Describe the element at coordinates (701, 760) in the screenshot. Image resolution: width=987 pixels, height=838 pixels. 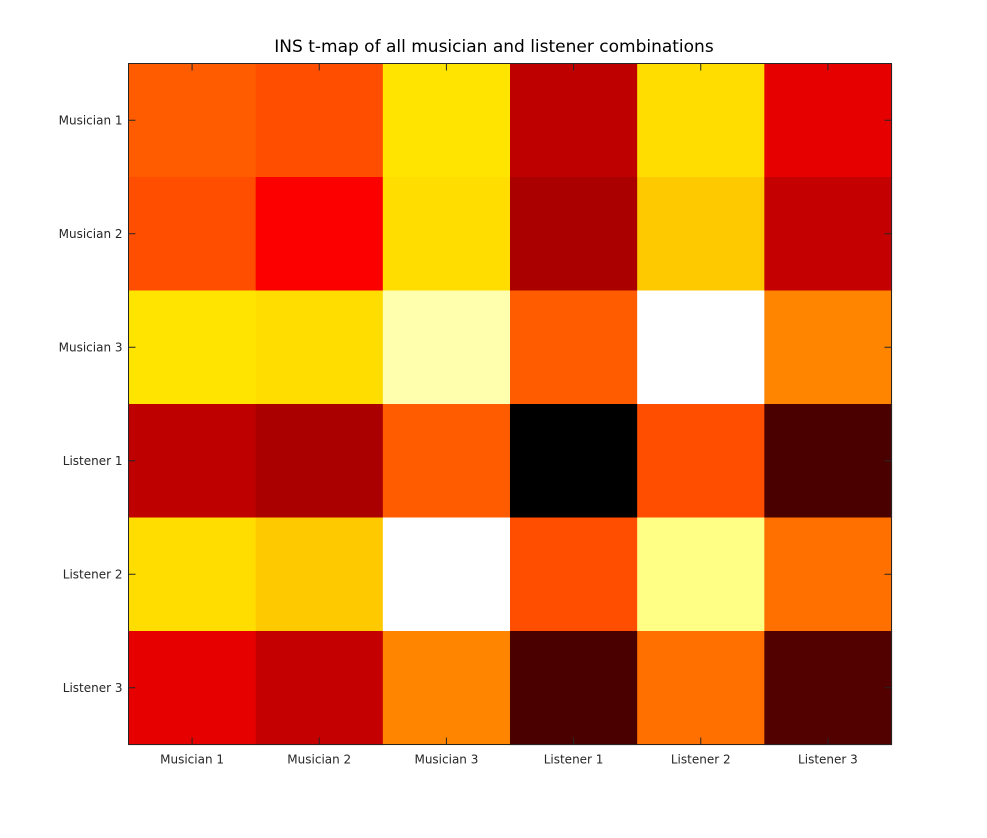
I see `x-tick-label: Listener 2` at that location.